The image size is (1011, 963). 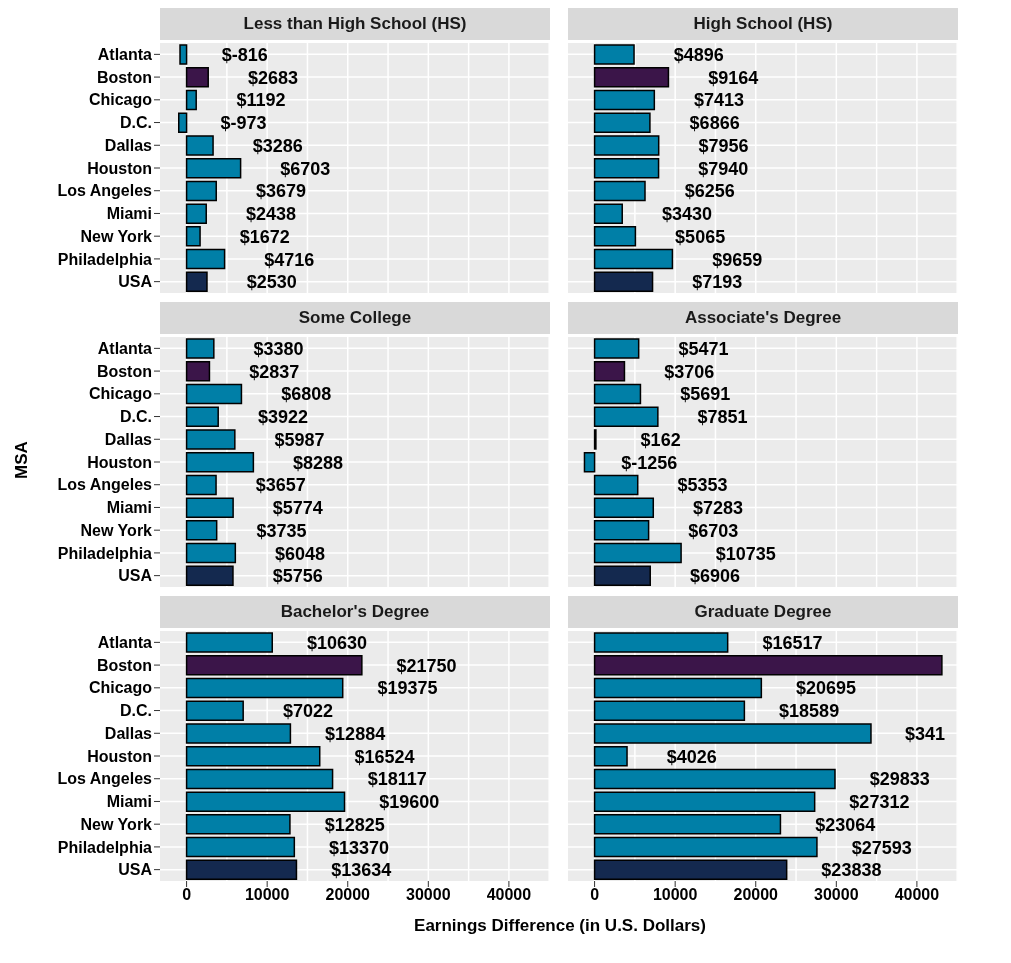 What do you see at coordinates (715, 576) in the screenshot?
I see `data-label: $6906` at bounding box center [715, 576].